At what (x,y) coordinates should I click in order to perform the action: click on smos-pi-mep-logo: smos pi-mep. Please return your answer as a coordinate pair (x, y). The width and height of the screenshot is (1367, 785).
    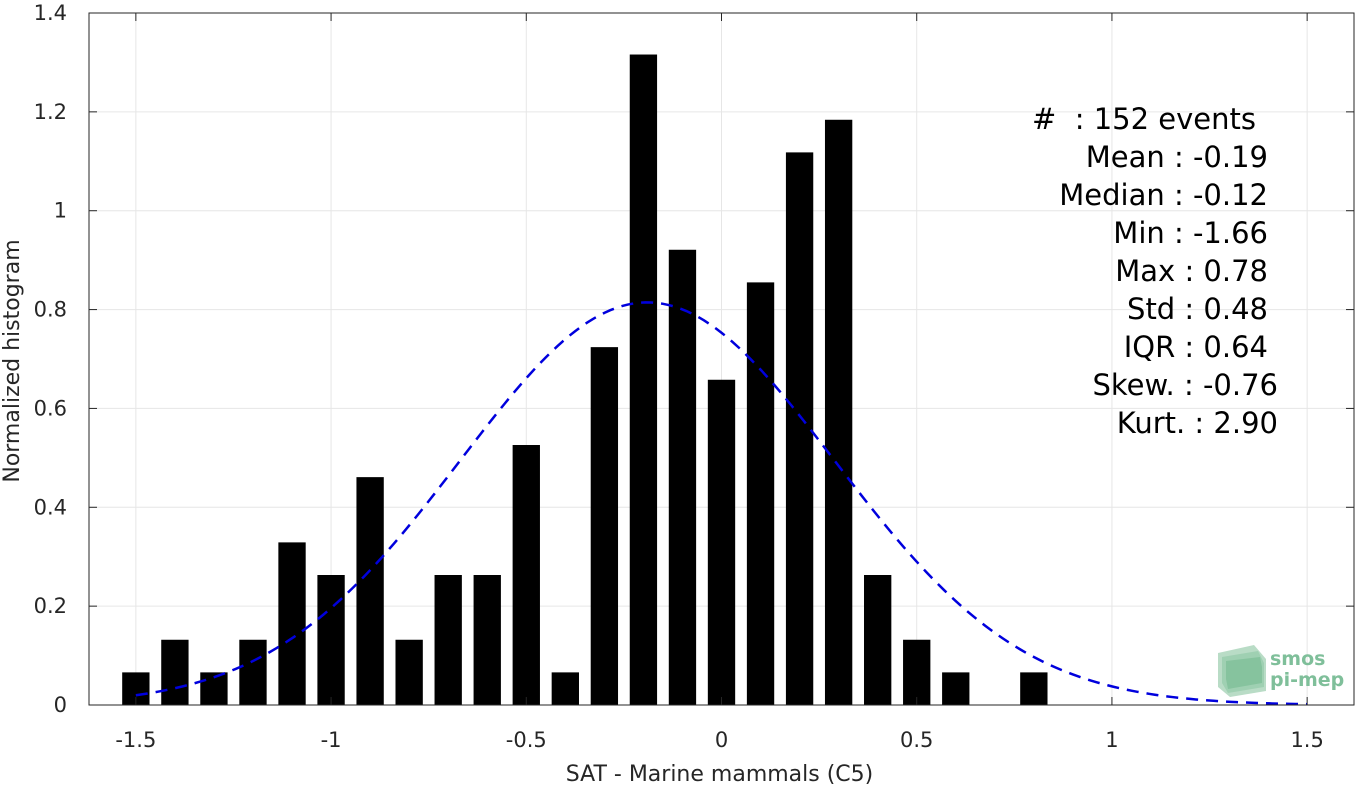
    Looking at the image, I should click on (1284, 671).